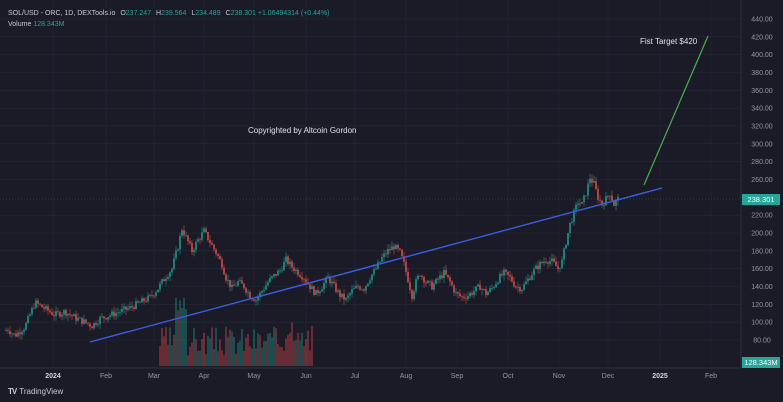 This screenshot has width=783, height=402. I want to click on high-value: 239.564, so click(174, 13).